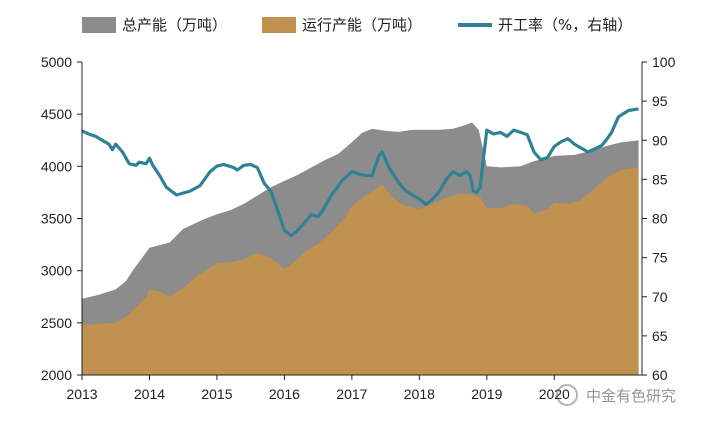 The width and height of the screenshot is (710, 430). I want to click on y-tick-label-right: 85, so click(660, 179).